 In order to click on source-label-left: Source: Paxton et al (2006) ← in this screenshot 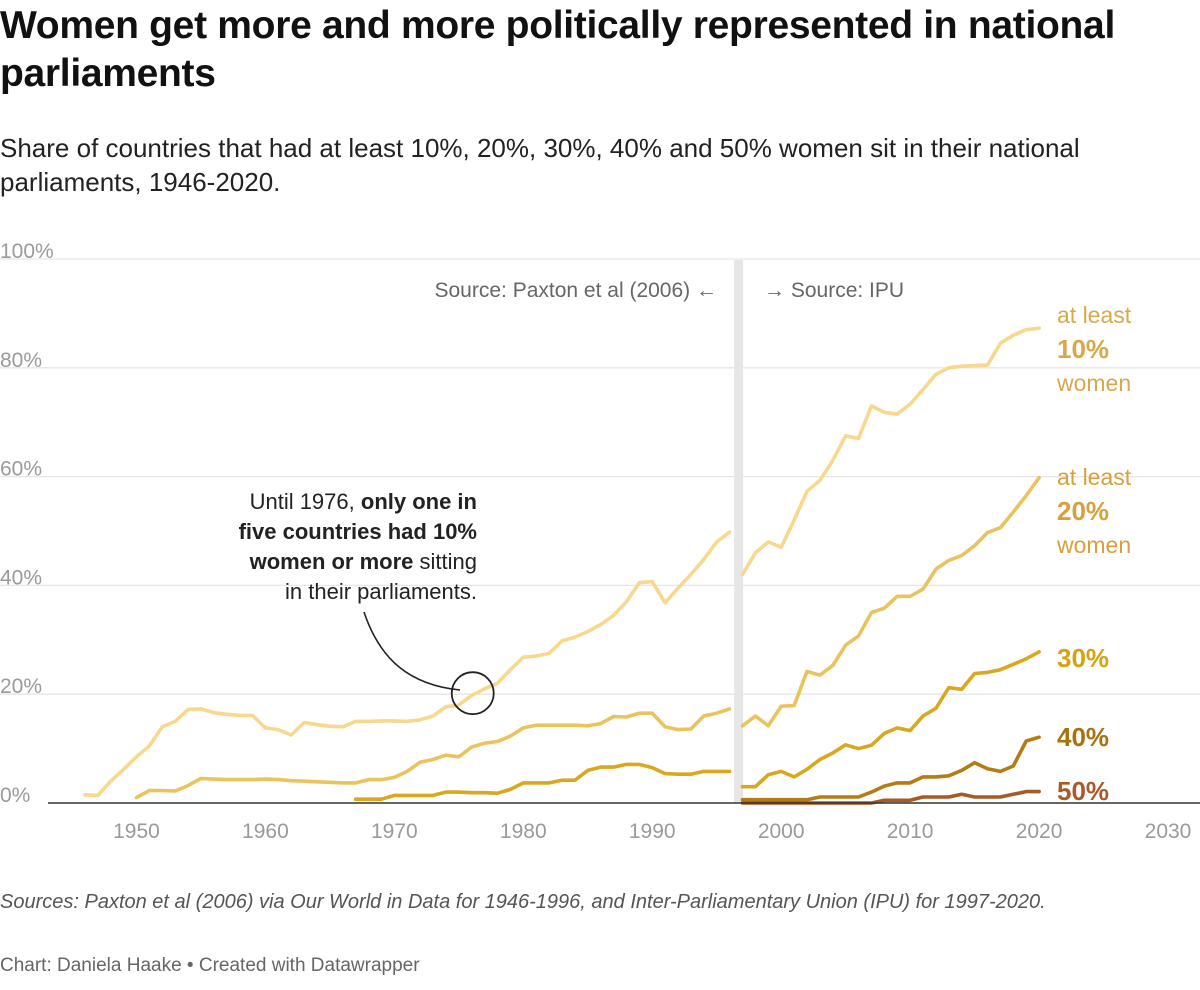, I will do `click(576, 290)`.